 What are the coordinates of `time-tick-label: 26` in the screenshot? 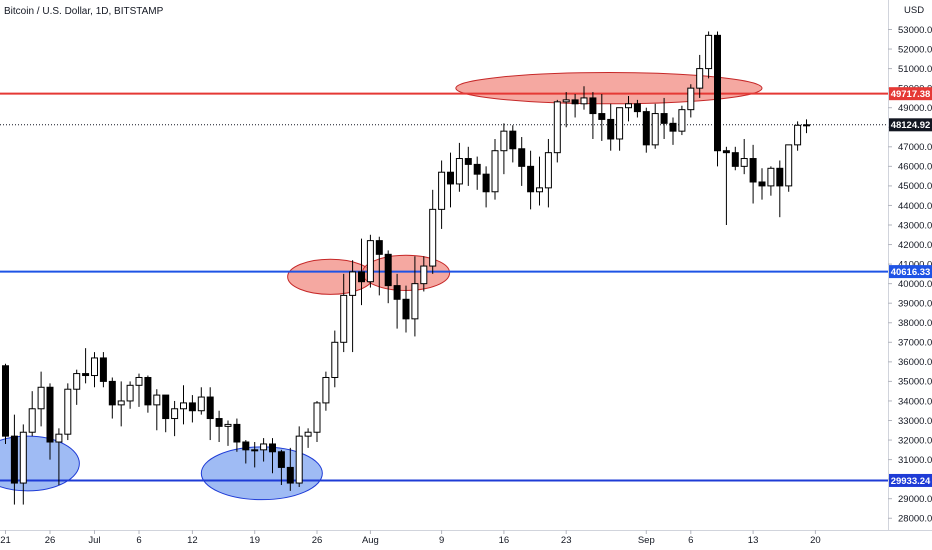 It's located at (317, 540).